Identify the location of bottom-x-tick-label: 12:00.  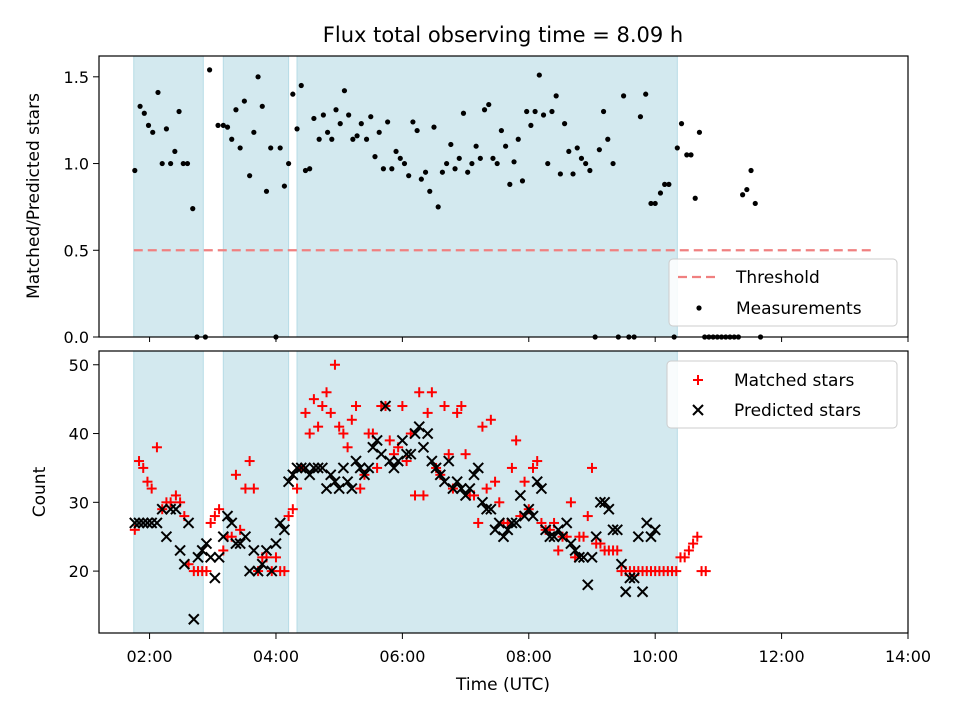
(782, 656).